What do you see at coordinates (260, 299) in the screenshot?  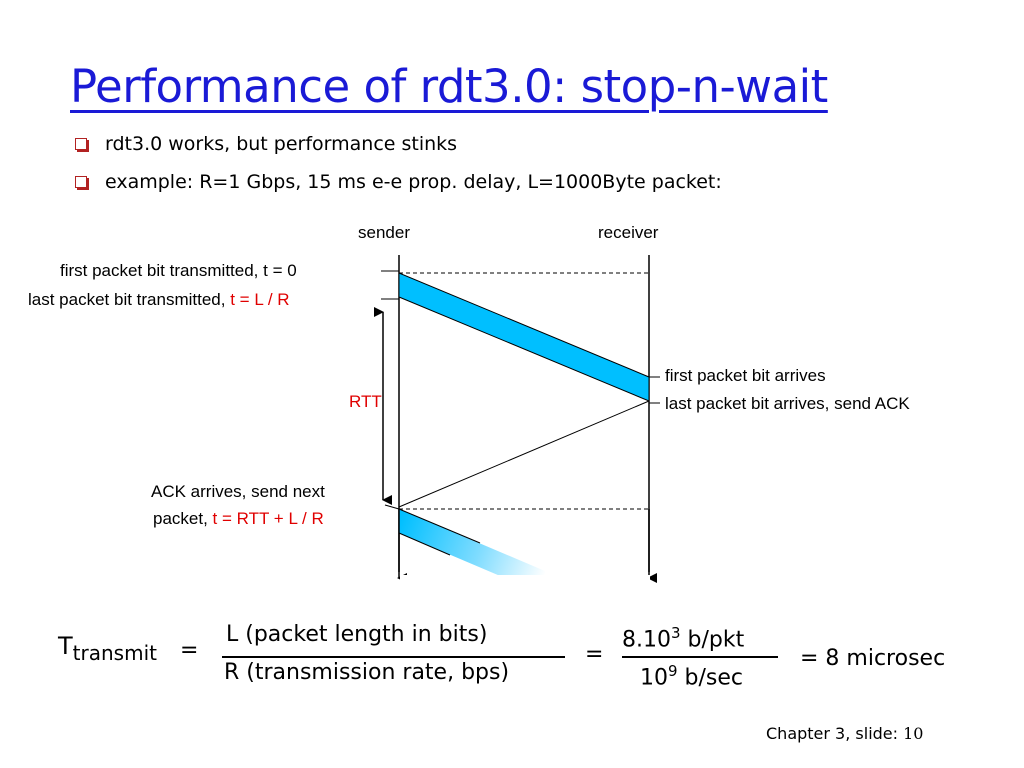 I see `last-bit-time: t = L / R` at bounding box center [260, 299].